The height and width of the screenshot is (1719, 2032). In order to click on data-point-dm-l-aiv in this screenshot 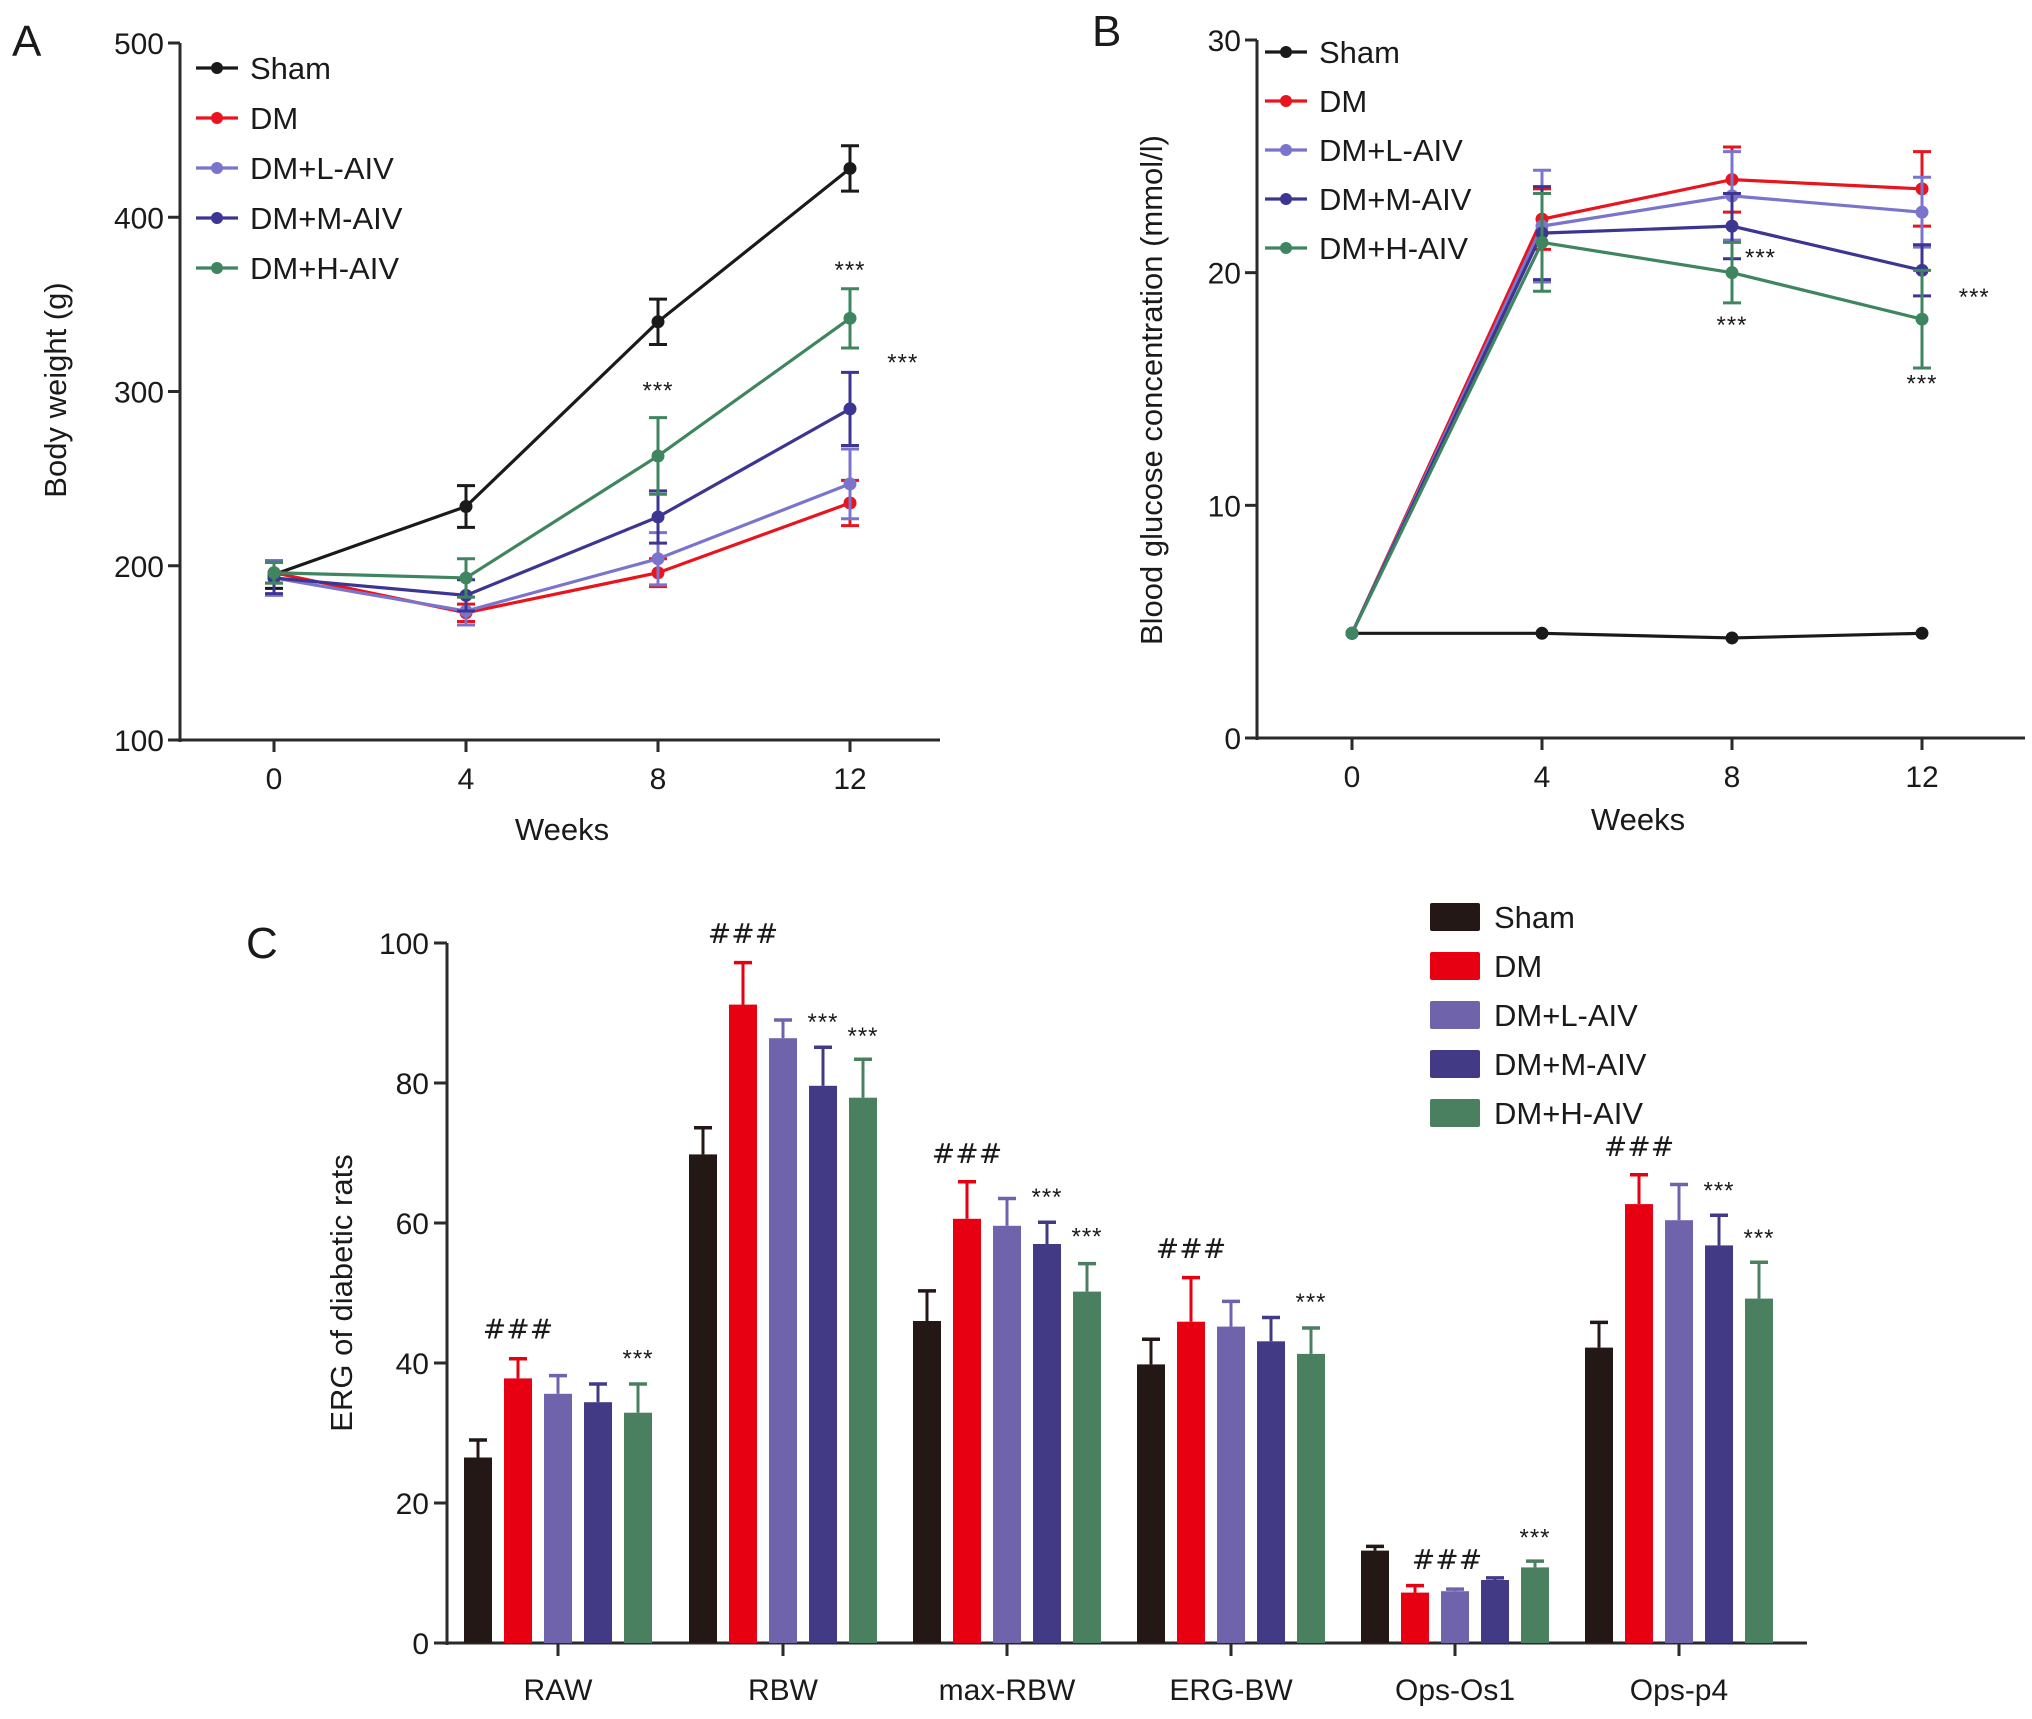, I will do `click(1922, 212)`.